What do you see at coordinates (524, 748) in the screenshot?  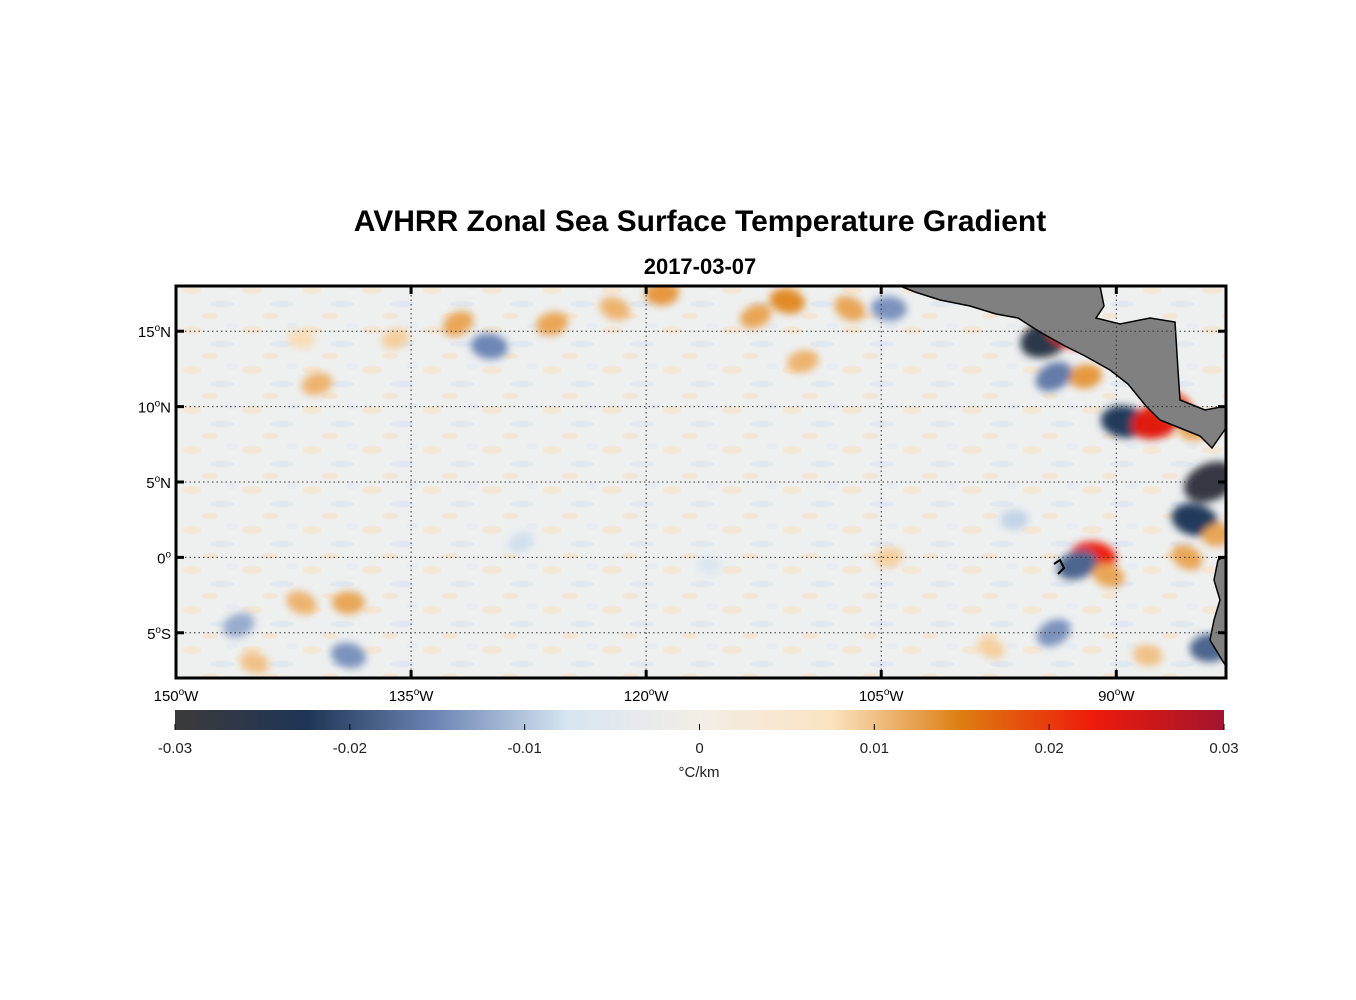 I see `colorbar-tick-label: -0.01` at bounding box center [524, 748].